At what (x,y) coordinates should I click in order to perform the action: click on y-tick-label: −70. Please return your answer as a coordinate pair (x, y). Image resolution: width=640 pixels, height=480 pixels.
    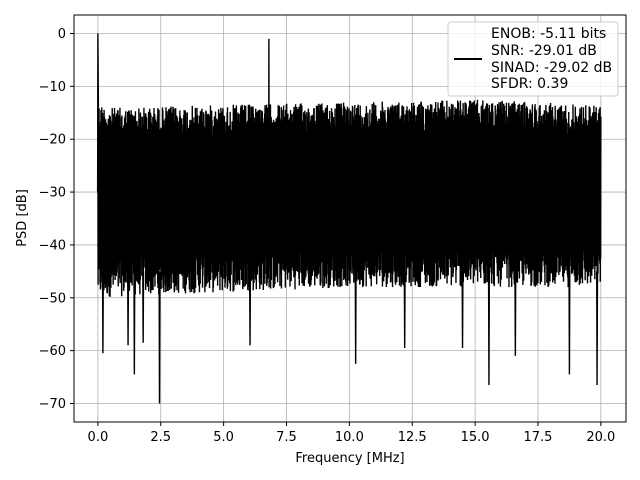
    Looking at the image, I should click on (52, 404).